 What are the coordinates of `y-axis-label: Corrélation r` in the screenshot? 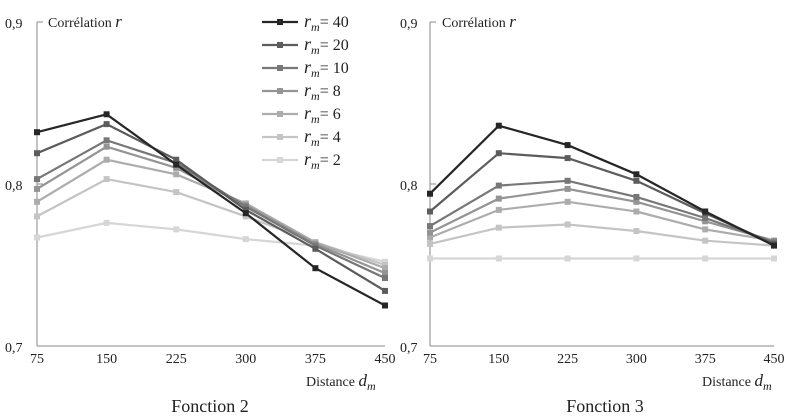 It's located at (85, 21).